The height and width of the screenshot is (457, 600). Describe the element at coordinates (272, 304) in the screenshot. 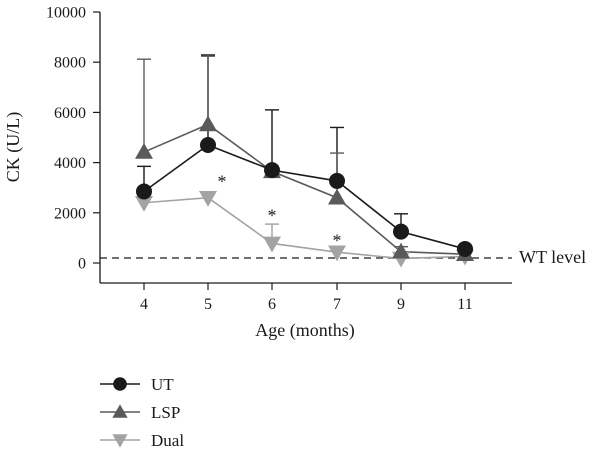

I see `x-tick-label: 6` at that location.